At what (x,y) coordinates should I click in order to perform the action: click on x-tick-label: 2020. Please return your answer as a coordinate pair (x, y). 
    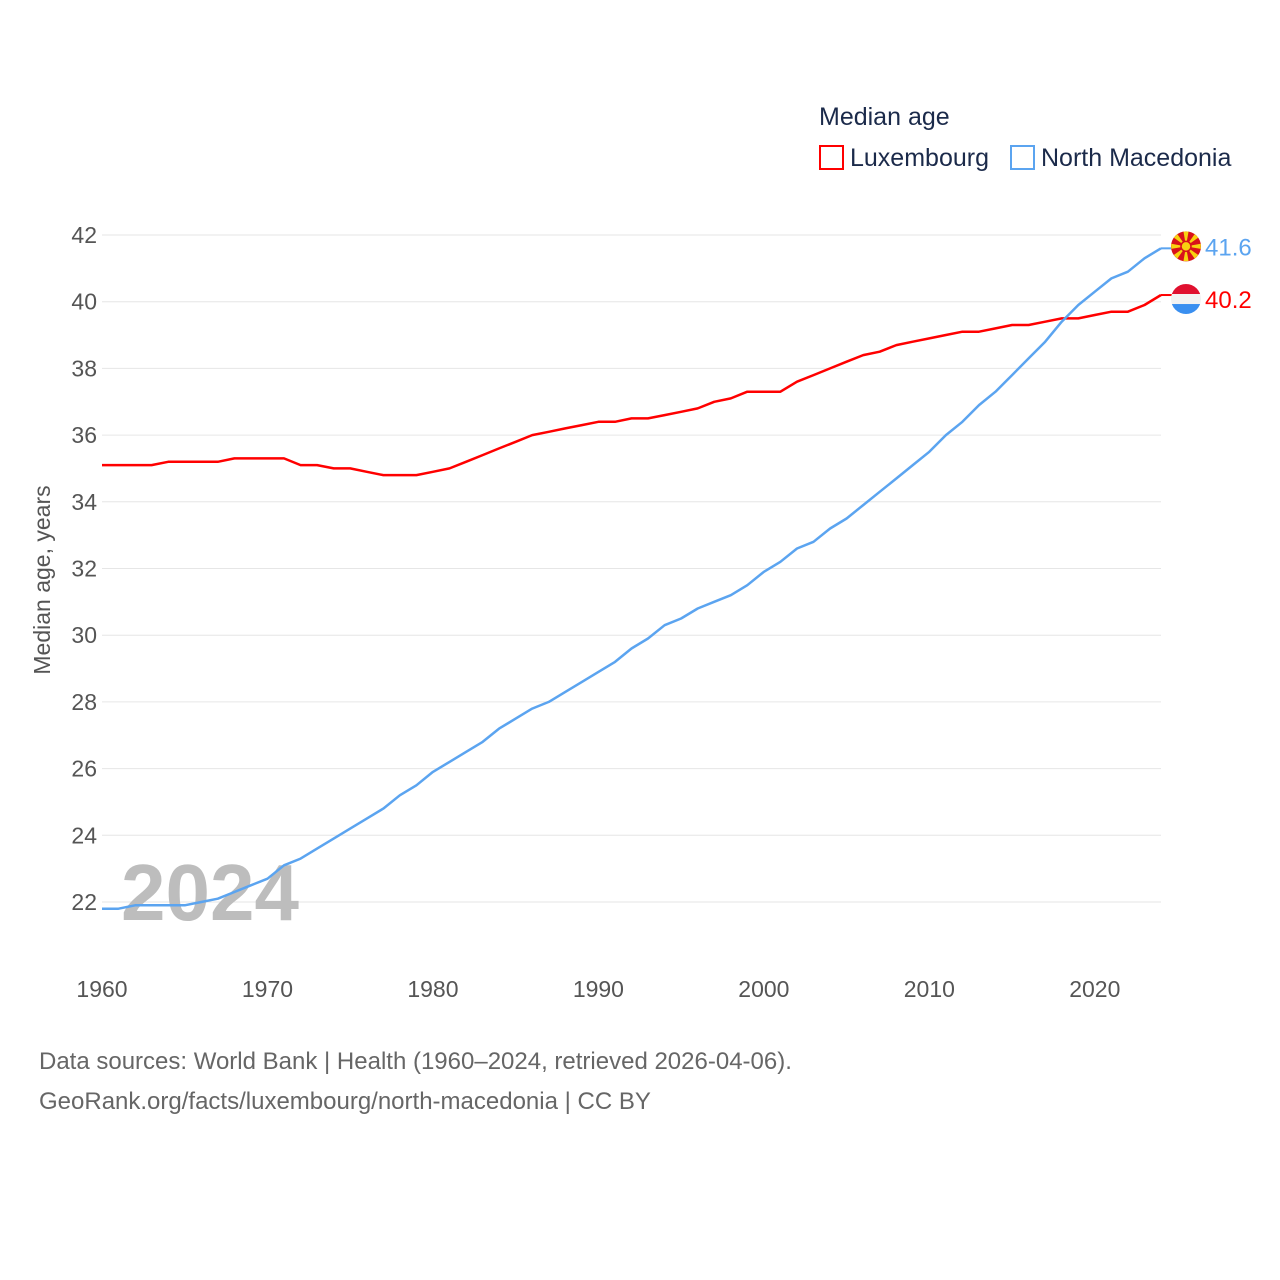
    Looking at the image, I should click on (1094, 989).